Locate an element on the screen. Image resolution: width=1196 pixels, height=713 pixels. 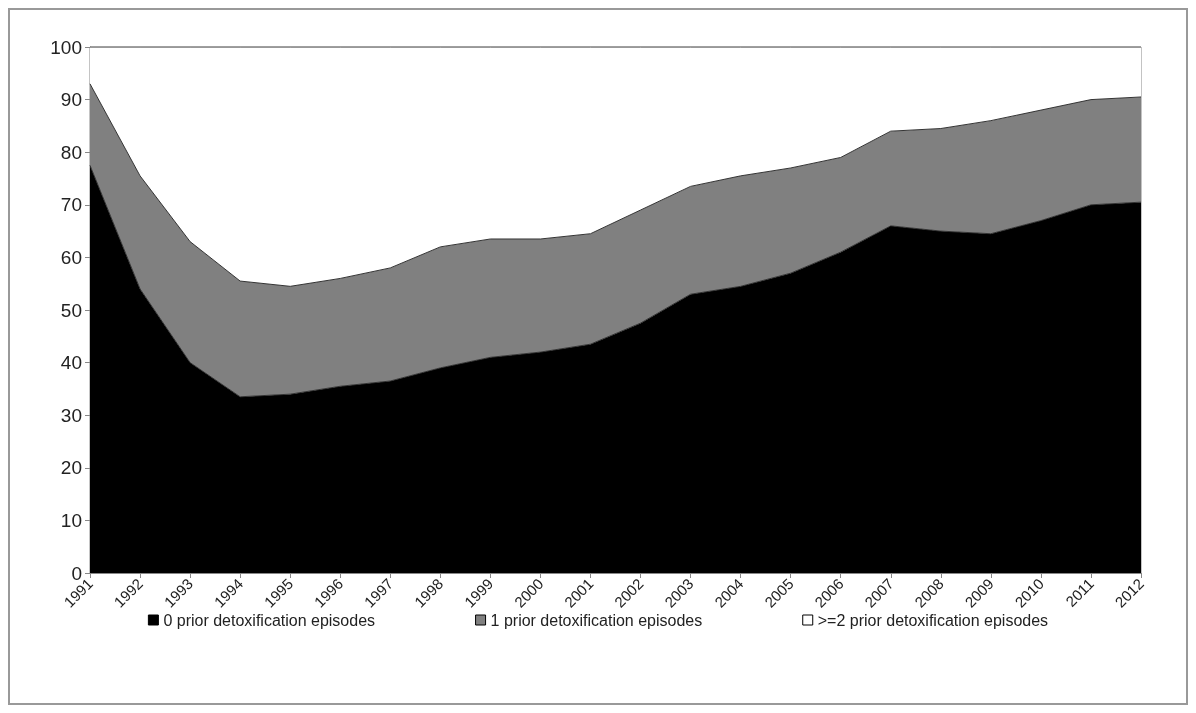
y-tick-label: 10 is located at coordinates (71, 520).